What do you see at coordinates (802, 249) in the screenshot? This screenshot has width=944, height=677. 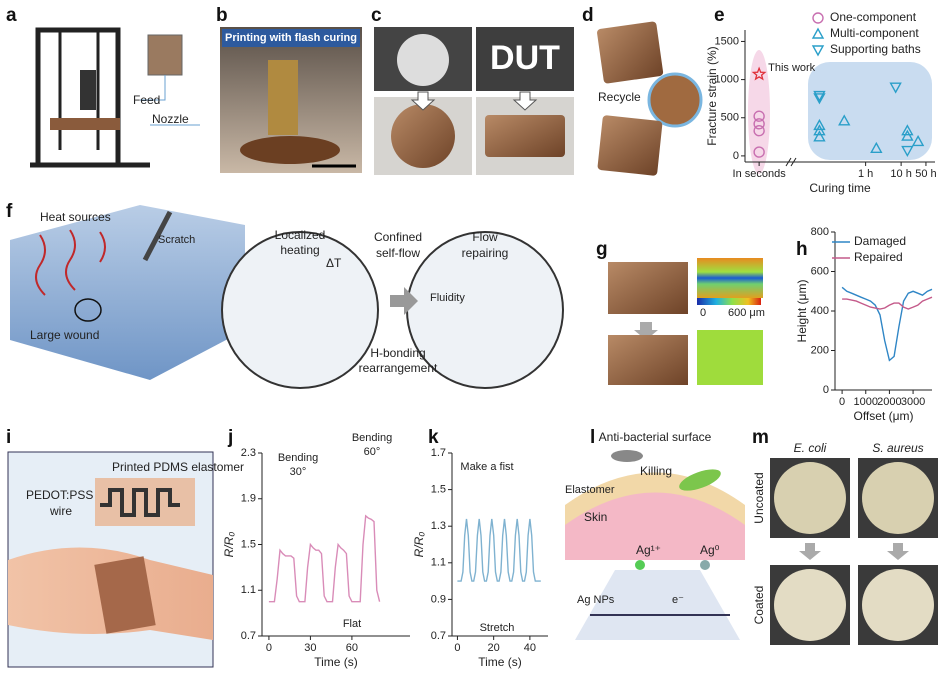 I see `panel-label: h` at bounding box center [802, 249].